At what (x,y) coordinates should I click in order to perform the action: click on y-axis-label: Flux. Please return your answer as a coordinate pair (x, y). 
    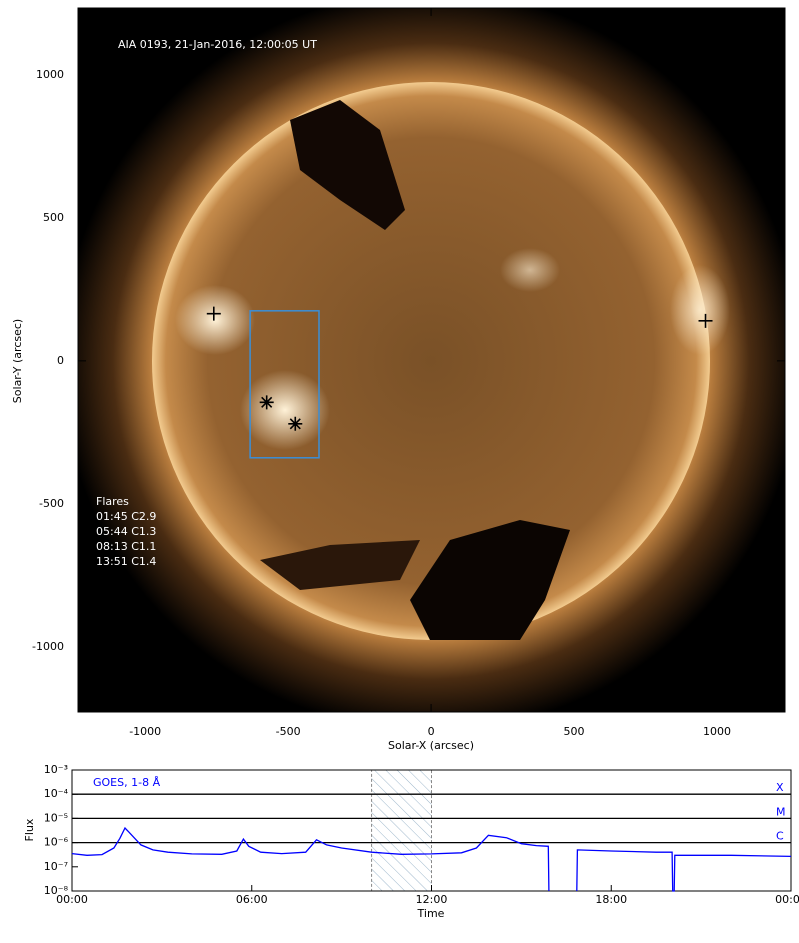
    Looking at the image, I should click on (29, 829).